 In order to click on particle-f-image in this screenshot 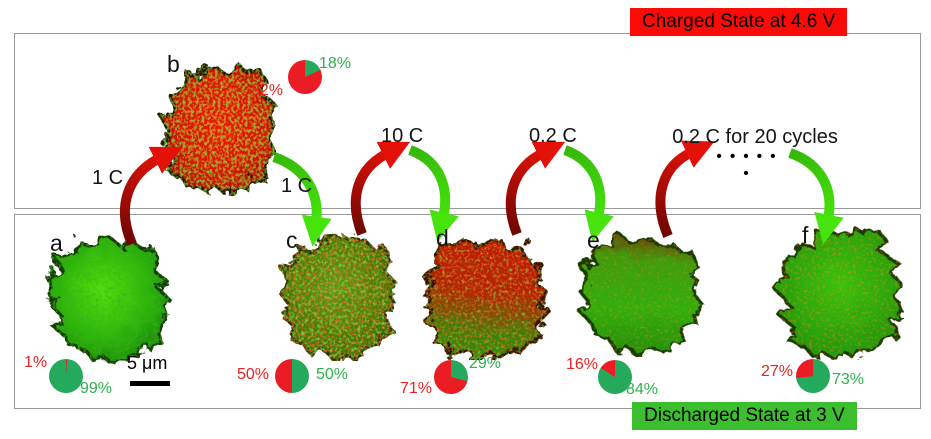, I will do `click(836, 290)`.